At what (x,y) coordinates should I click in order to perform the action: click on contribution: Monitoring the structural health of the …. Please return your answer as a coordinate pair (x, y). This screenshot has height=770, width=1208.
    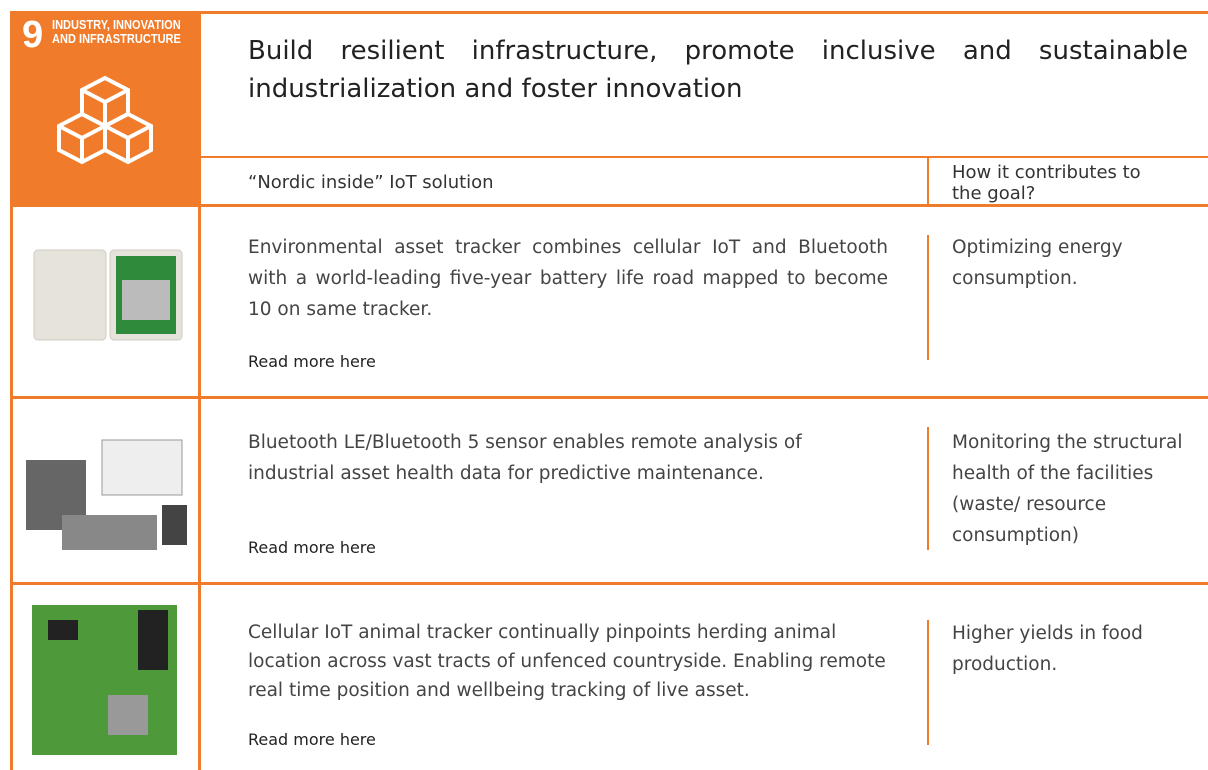
    Looking at the image, I should click on (1067, 489).